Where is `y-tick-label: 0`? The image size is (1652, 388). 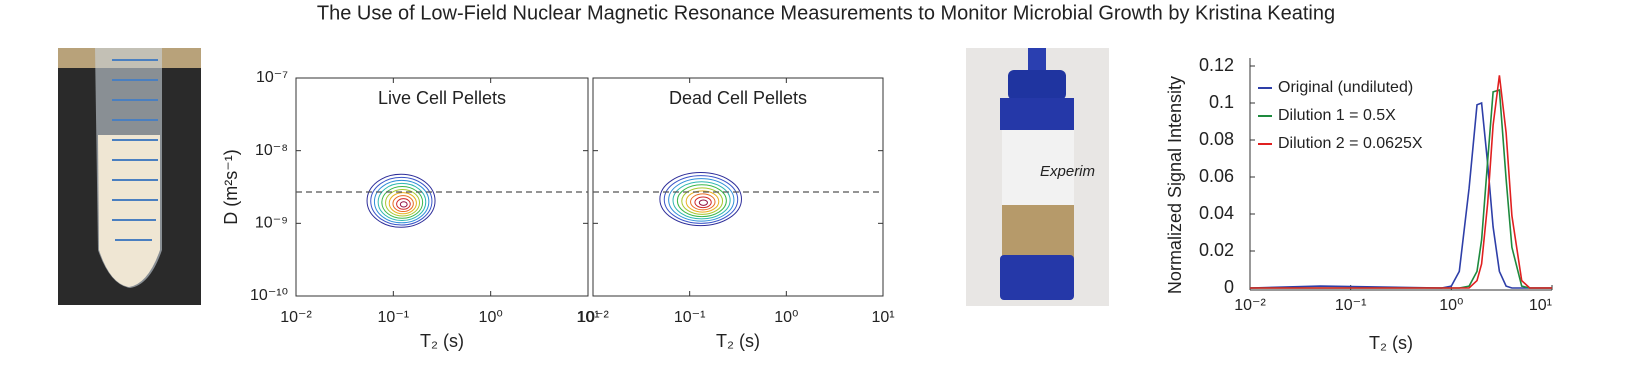
y-tick-label: 0 is located at coordinates (1229, 287).